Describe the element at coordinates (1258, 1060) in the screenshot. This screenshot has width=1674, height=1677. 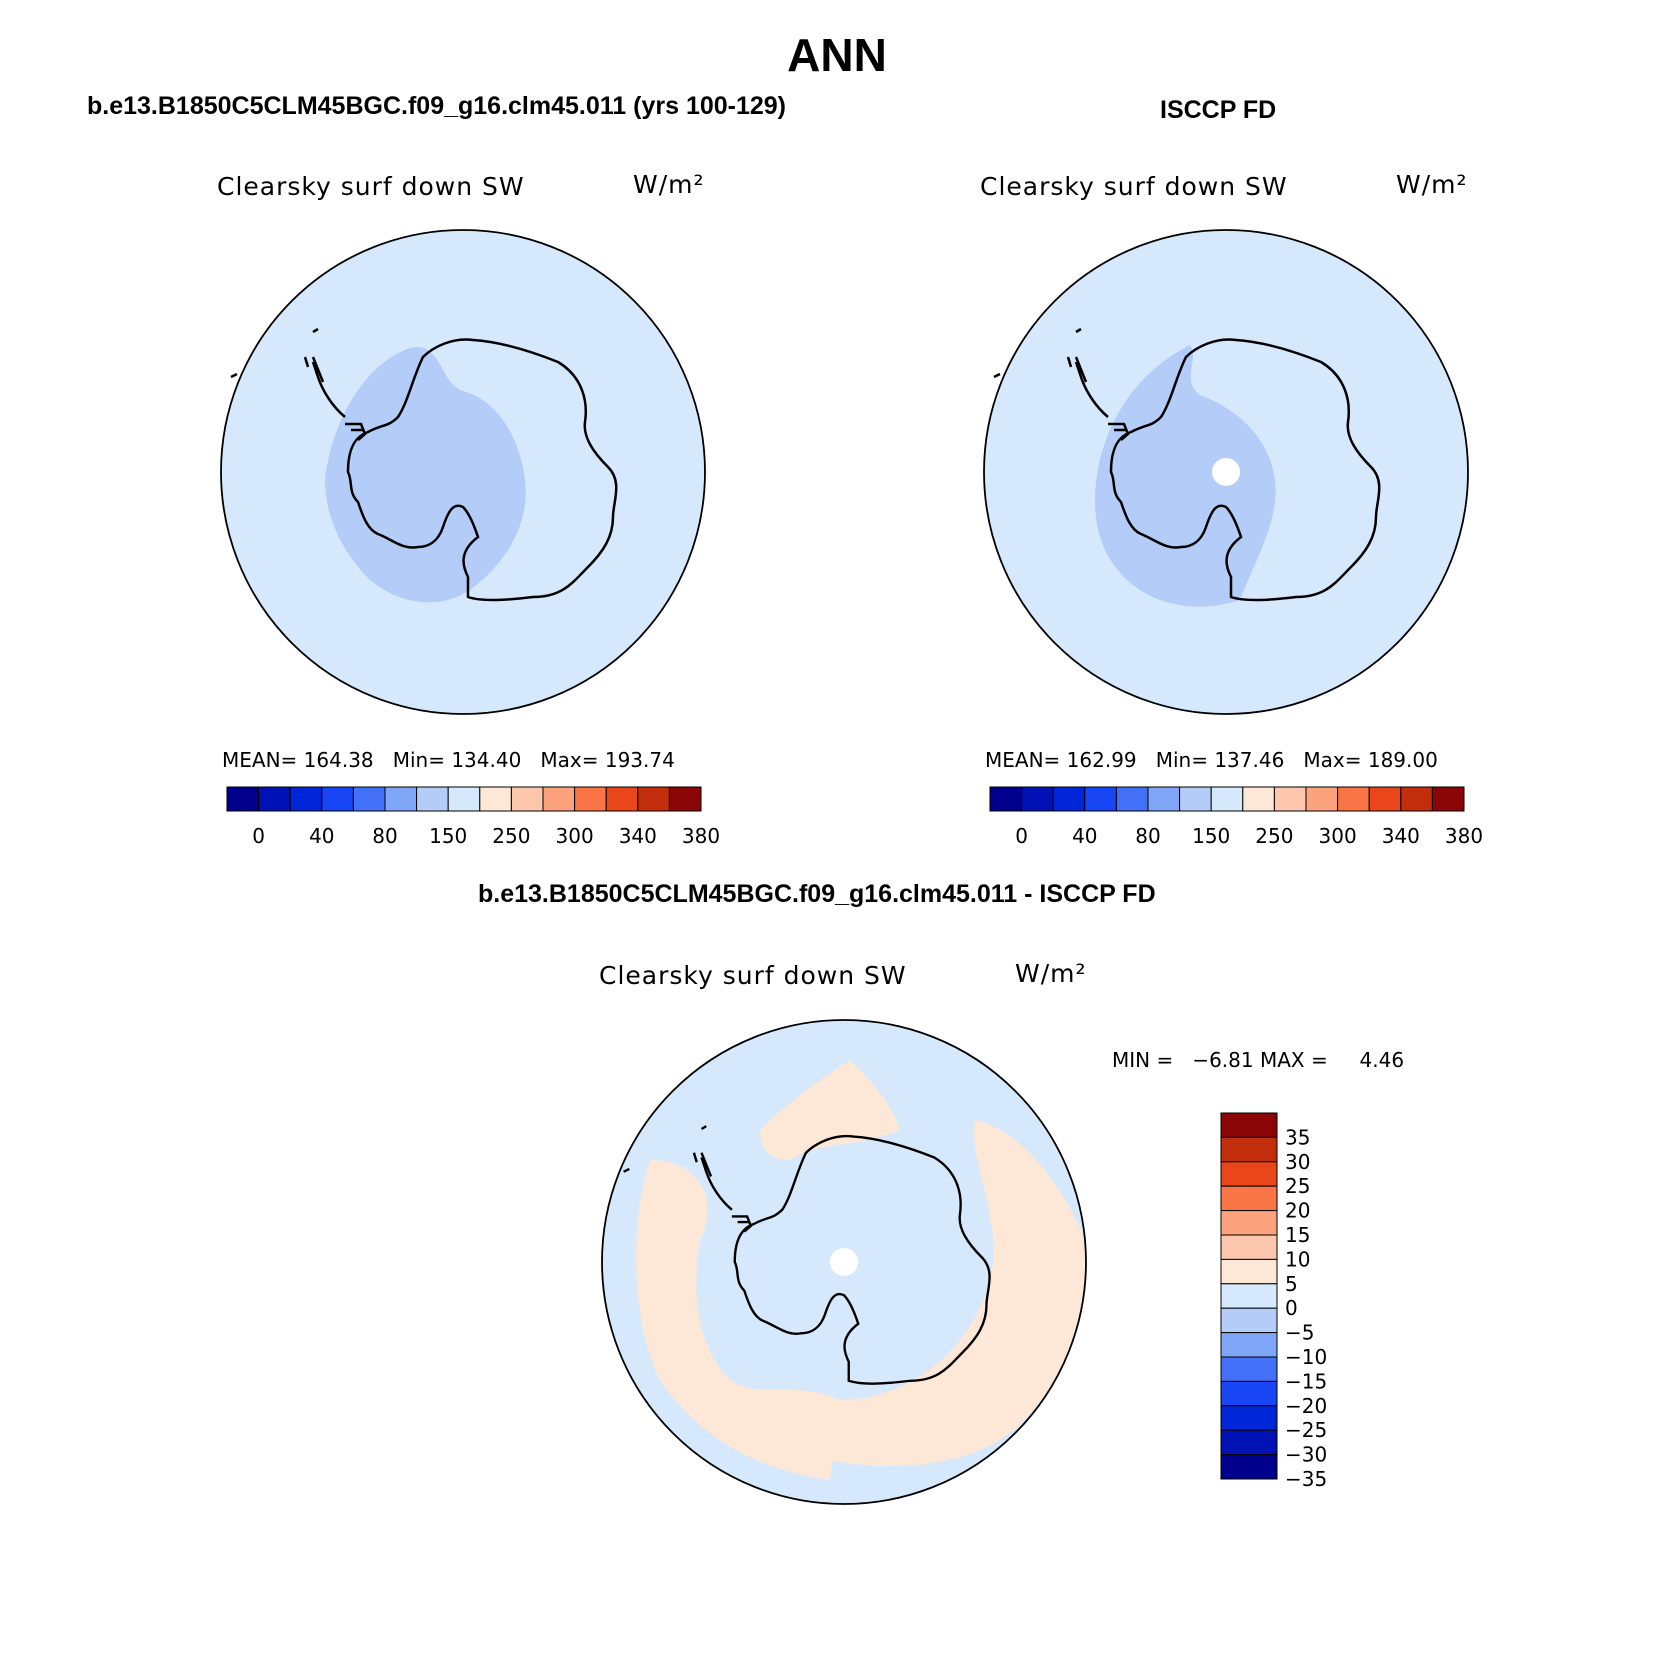
I see `diff-stats: MIN = −6.81 MAX = 4.46` at that location.